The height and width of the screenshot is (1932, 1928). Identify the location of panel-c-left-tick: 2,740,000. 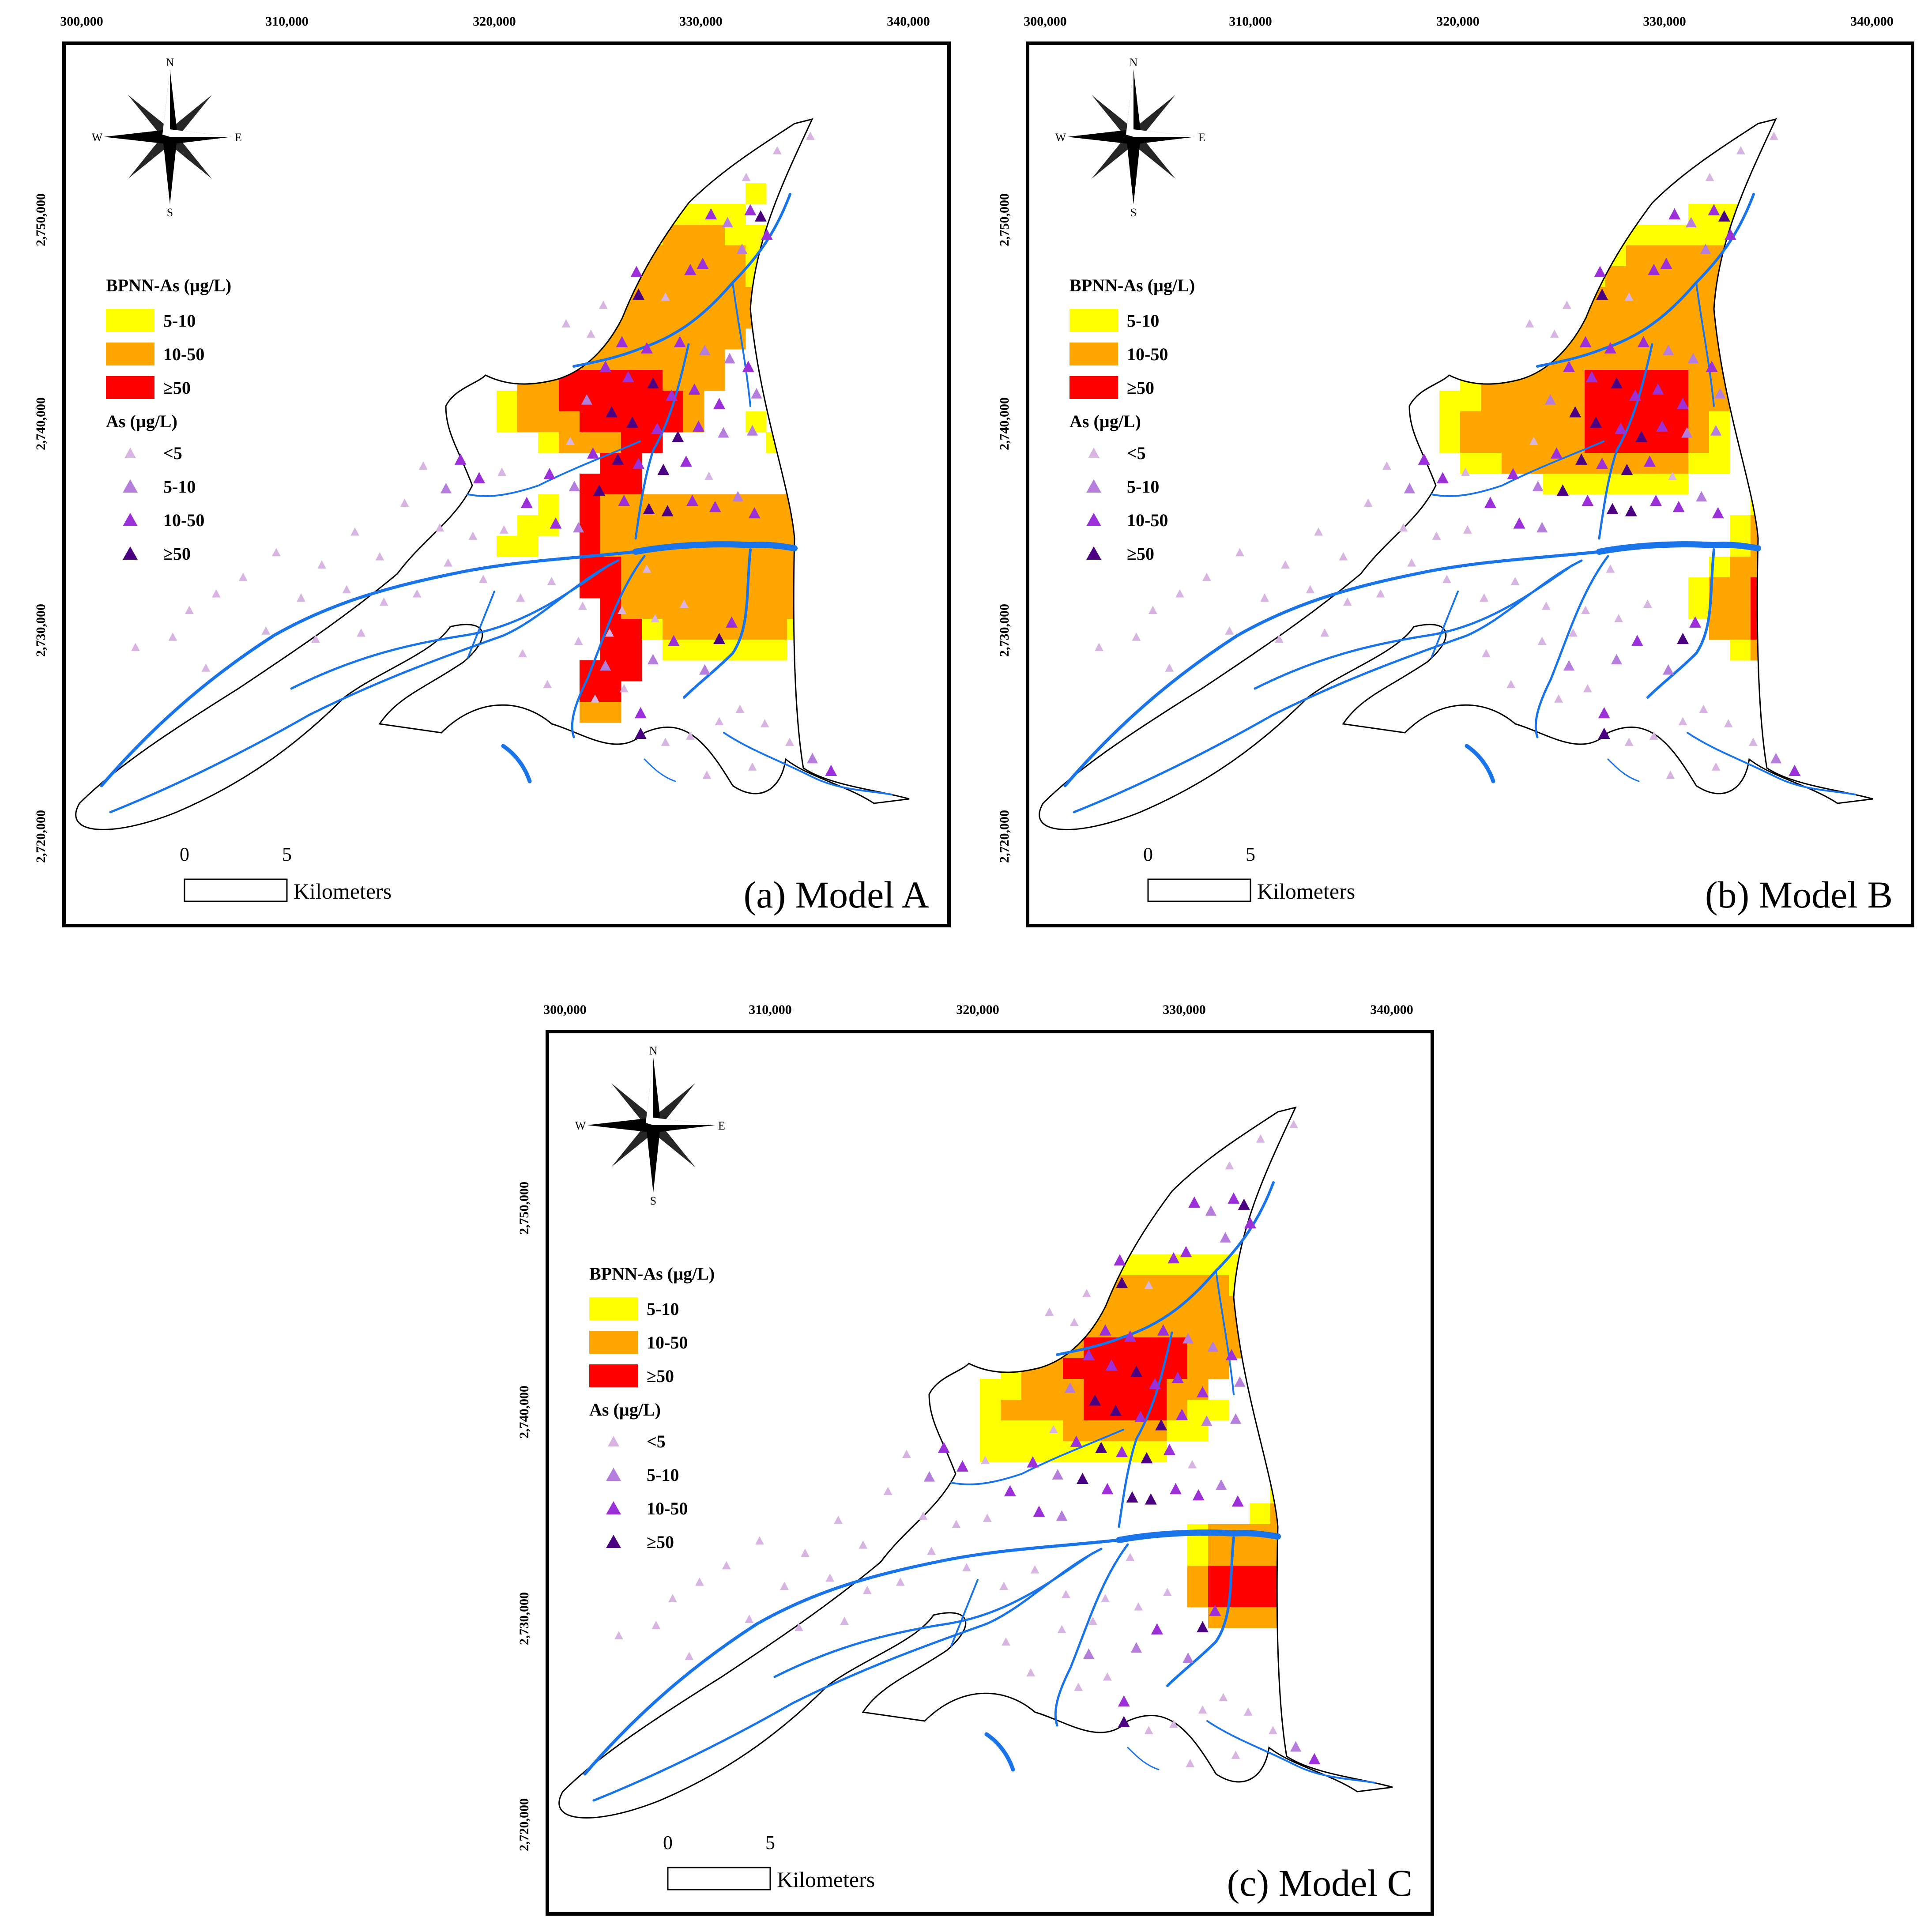
(524, 1413).